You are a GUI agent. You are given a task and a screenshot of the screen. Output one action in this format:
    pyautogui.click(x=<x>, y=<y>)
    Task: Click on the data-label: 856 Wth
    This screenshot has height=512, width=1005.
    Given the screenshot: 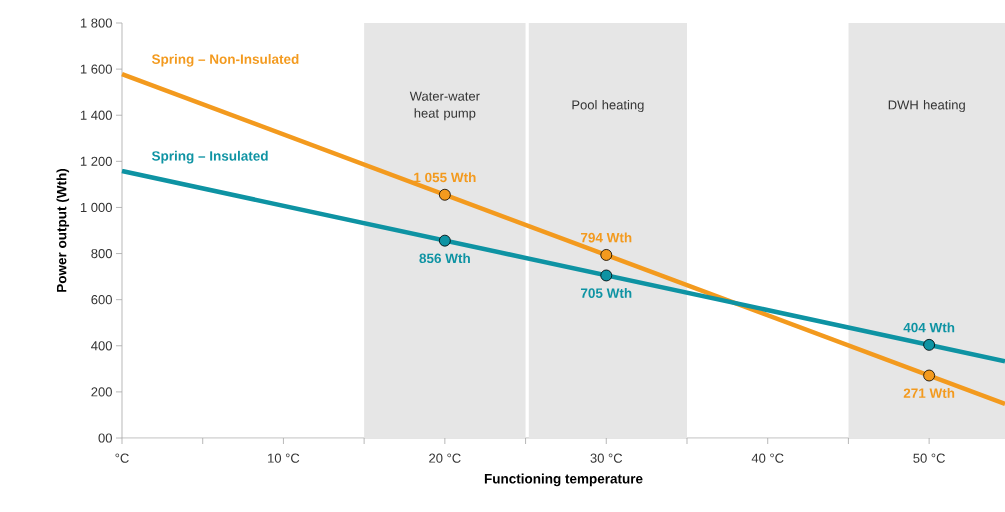 What is the action you would take?
    pyautogui.click(x=444, y=258)
    